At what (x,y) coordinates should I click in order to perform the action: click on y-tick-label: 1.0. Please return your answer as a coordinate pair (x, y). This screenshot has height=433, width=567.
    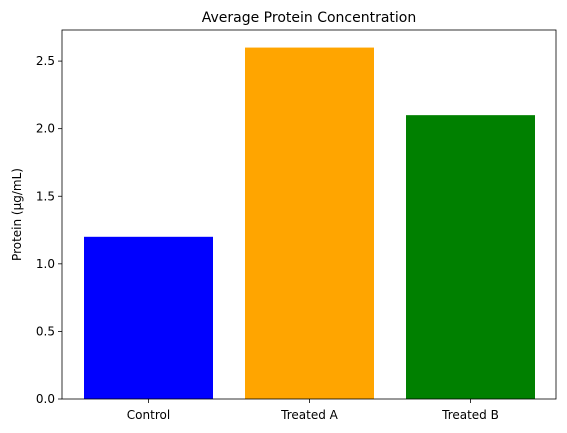
    Looking at the image, I should click on (45, 264).